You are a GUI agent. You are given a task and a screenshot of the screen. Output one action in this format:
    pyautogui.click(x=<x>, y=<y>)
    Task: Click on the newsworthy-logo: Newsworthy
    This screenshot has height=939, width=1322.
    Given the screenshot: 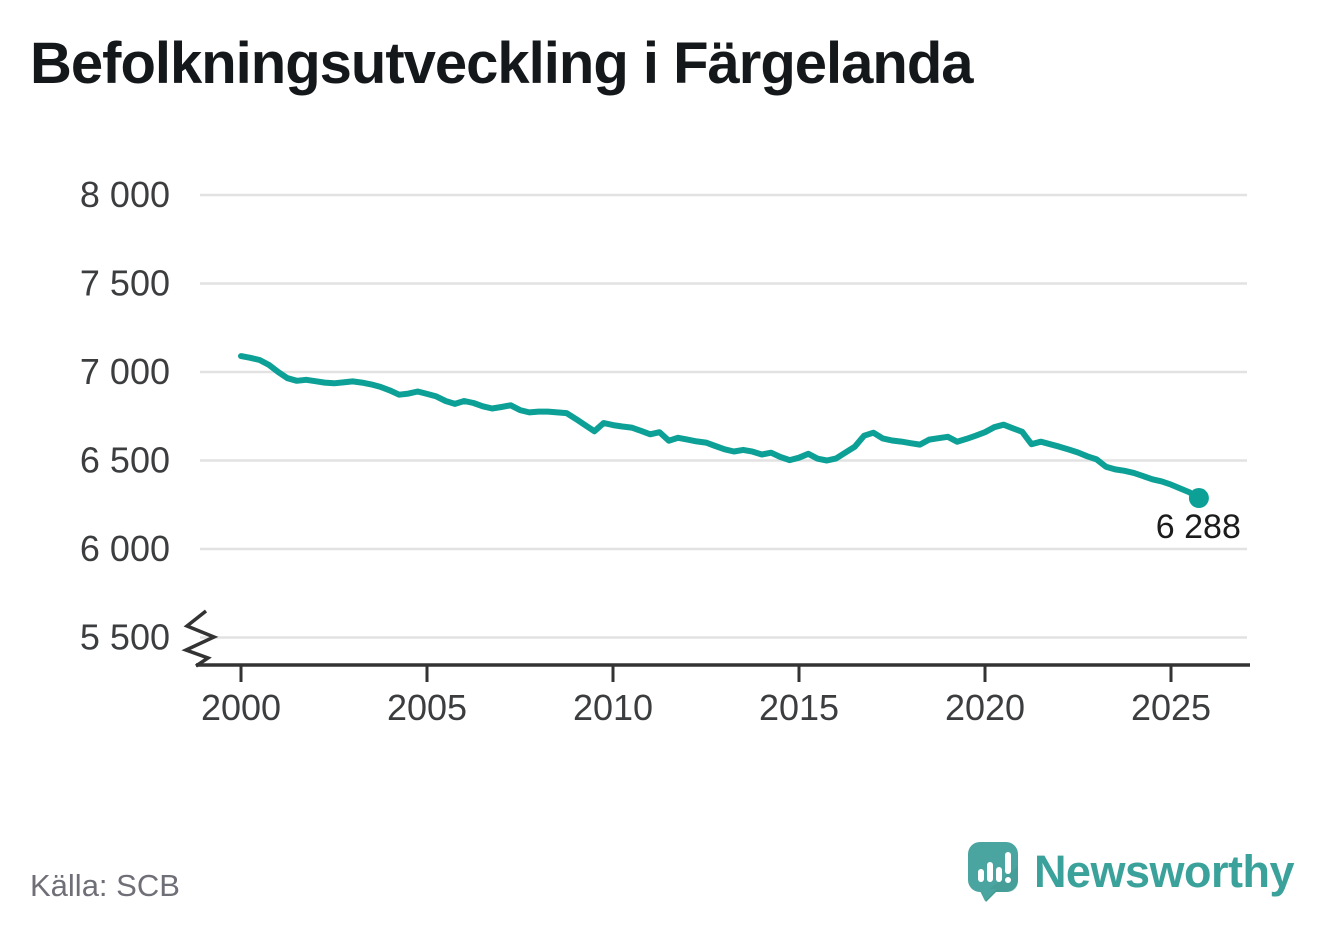 What is the action you would take?
    pyautogui.click(x=1130, y=872)
    